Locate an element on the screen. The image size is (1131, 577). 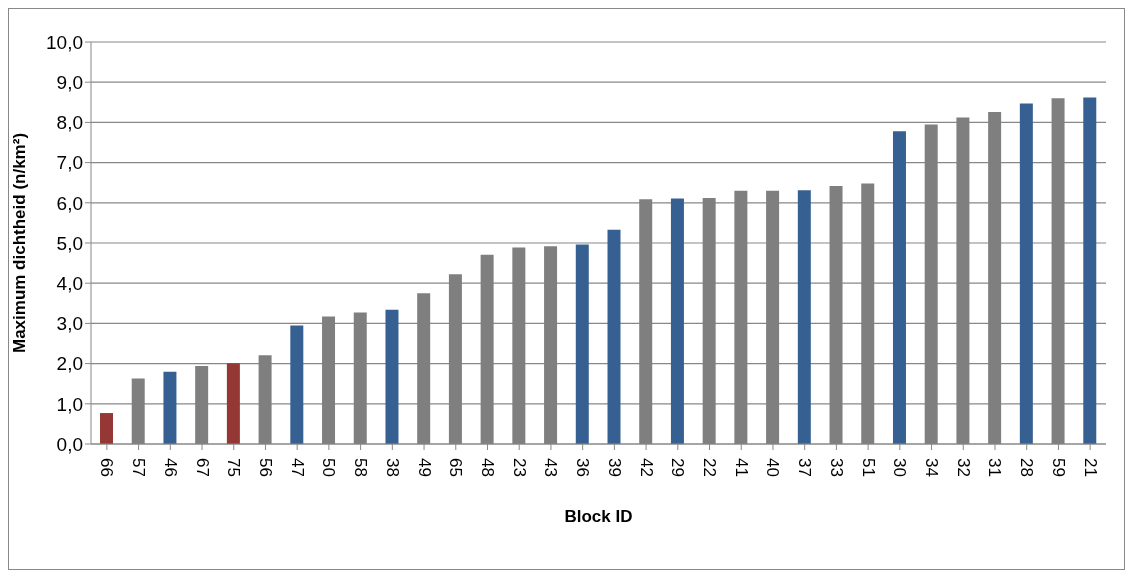
x-tick-label: 42 is located at coordinates (646, 467).